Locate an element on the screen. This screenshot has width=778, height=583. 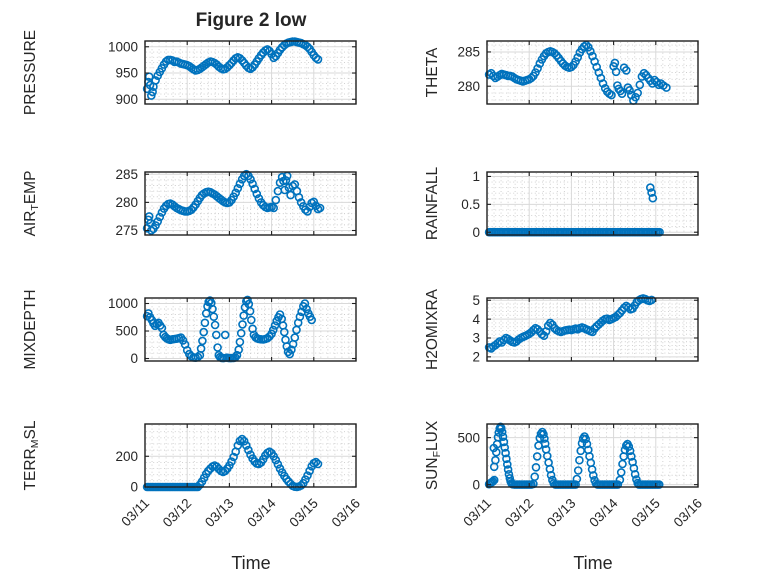
y-tick-label: 900 is located at coordinates (126, 99).